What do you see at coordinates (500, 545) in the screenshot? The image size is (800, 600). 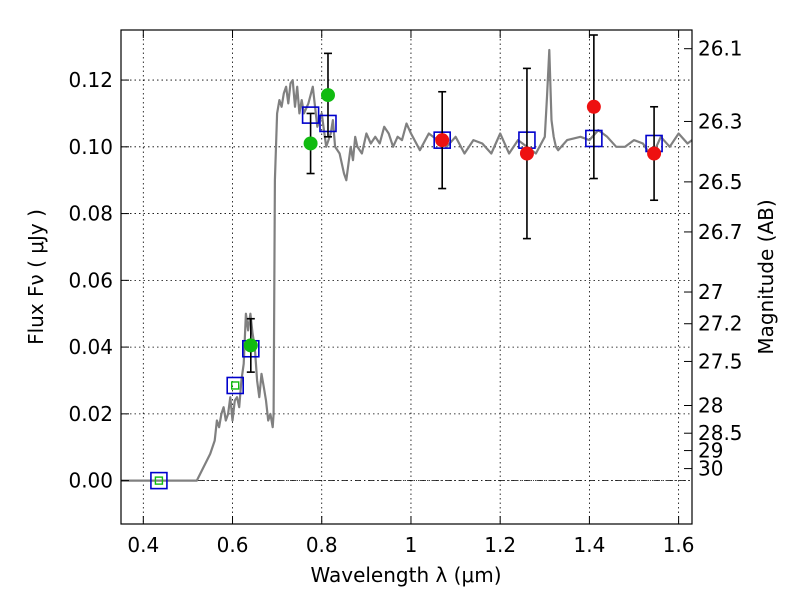 I see `x-tick-label: 1.2` at bounding box center [500, 545].